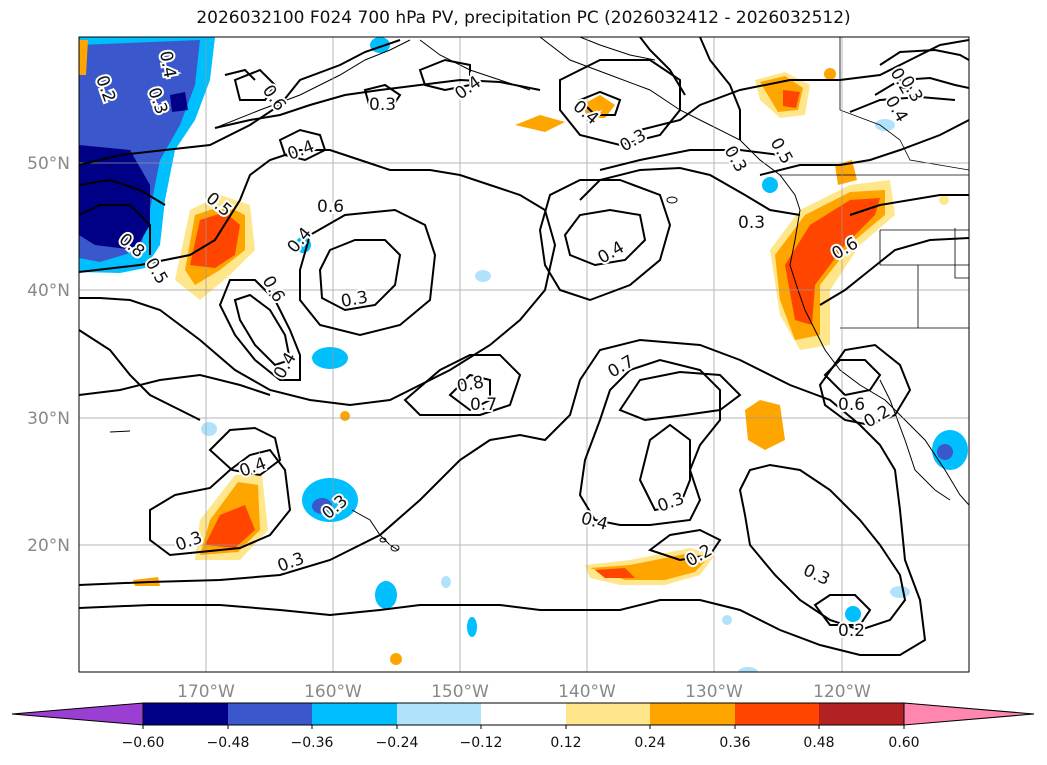 This screenshot has height=765, width=1047. I want to click on lon-label: 160°W, so click(333, 692).